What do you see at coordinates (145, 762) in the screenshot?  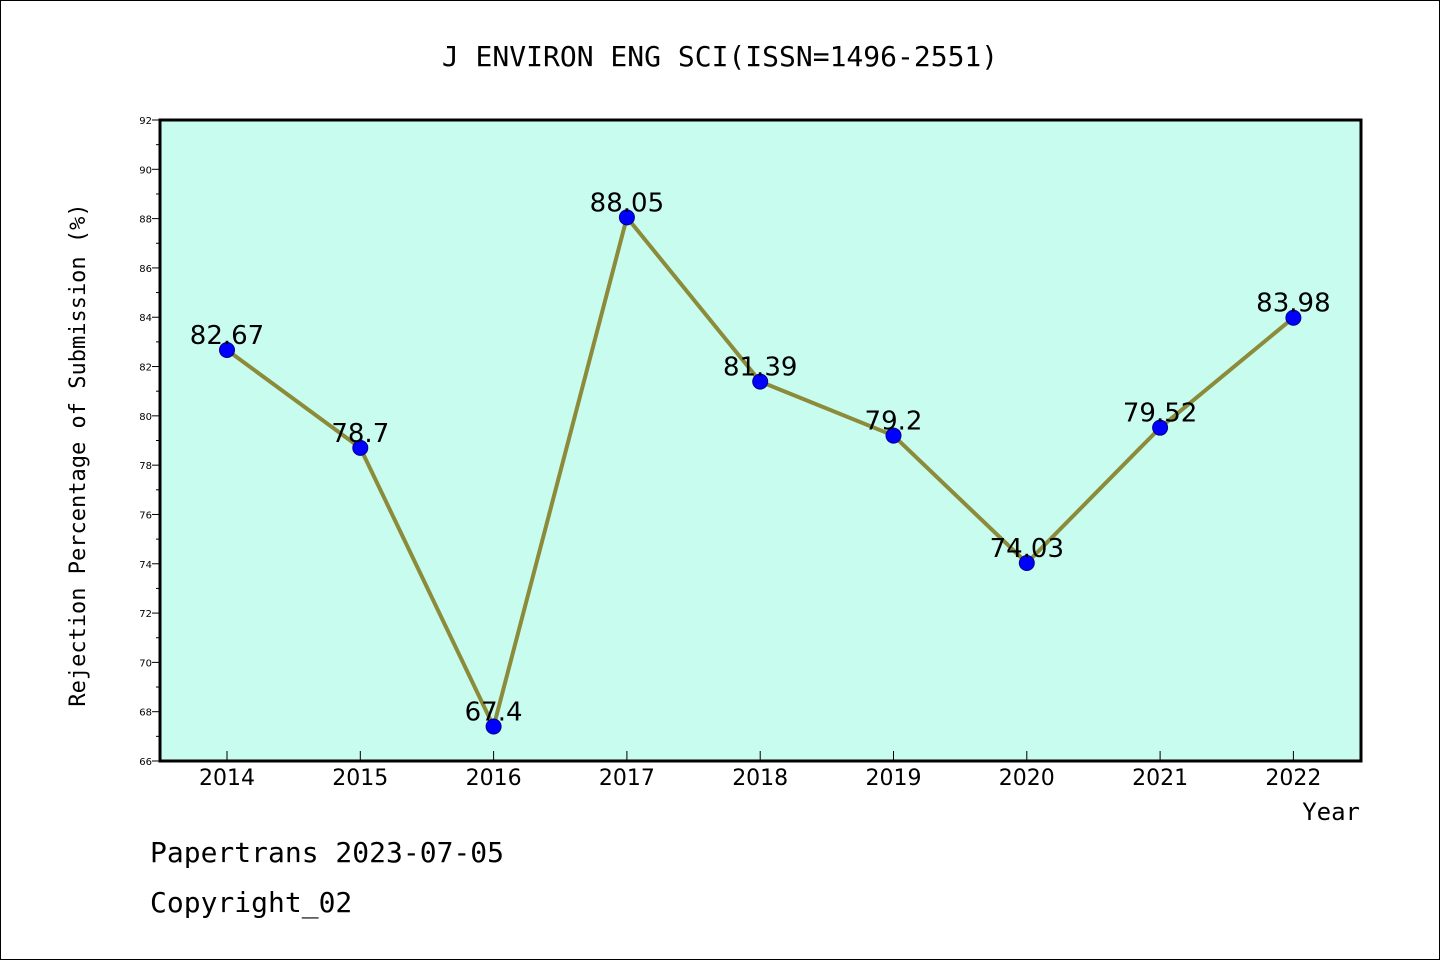 I see `y-tick-label: 66` at bounding box center [145, 762].